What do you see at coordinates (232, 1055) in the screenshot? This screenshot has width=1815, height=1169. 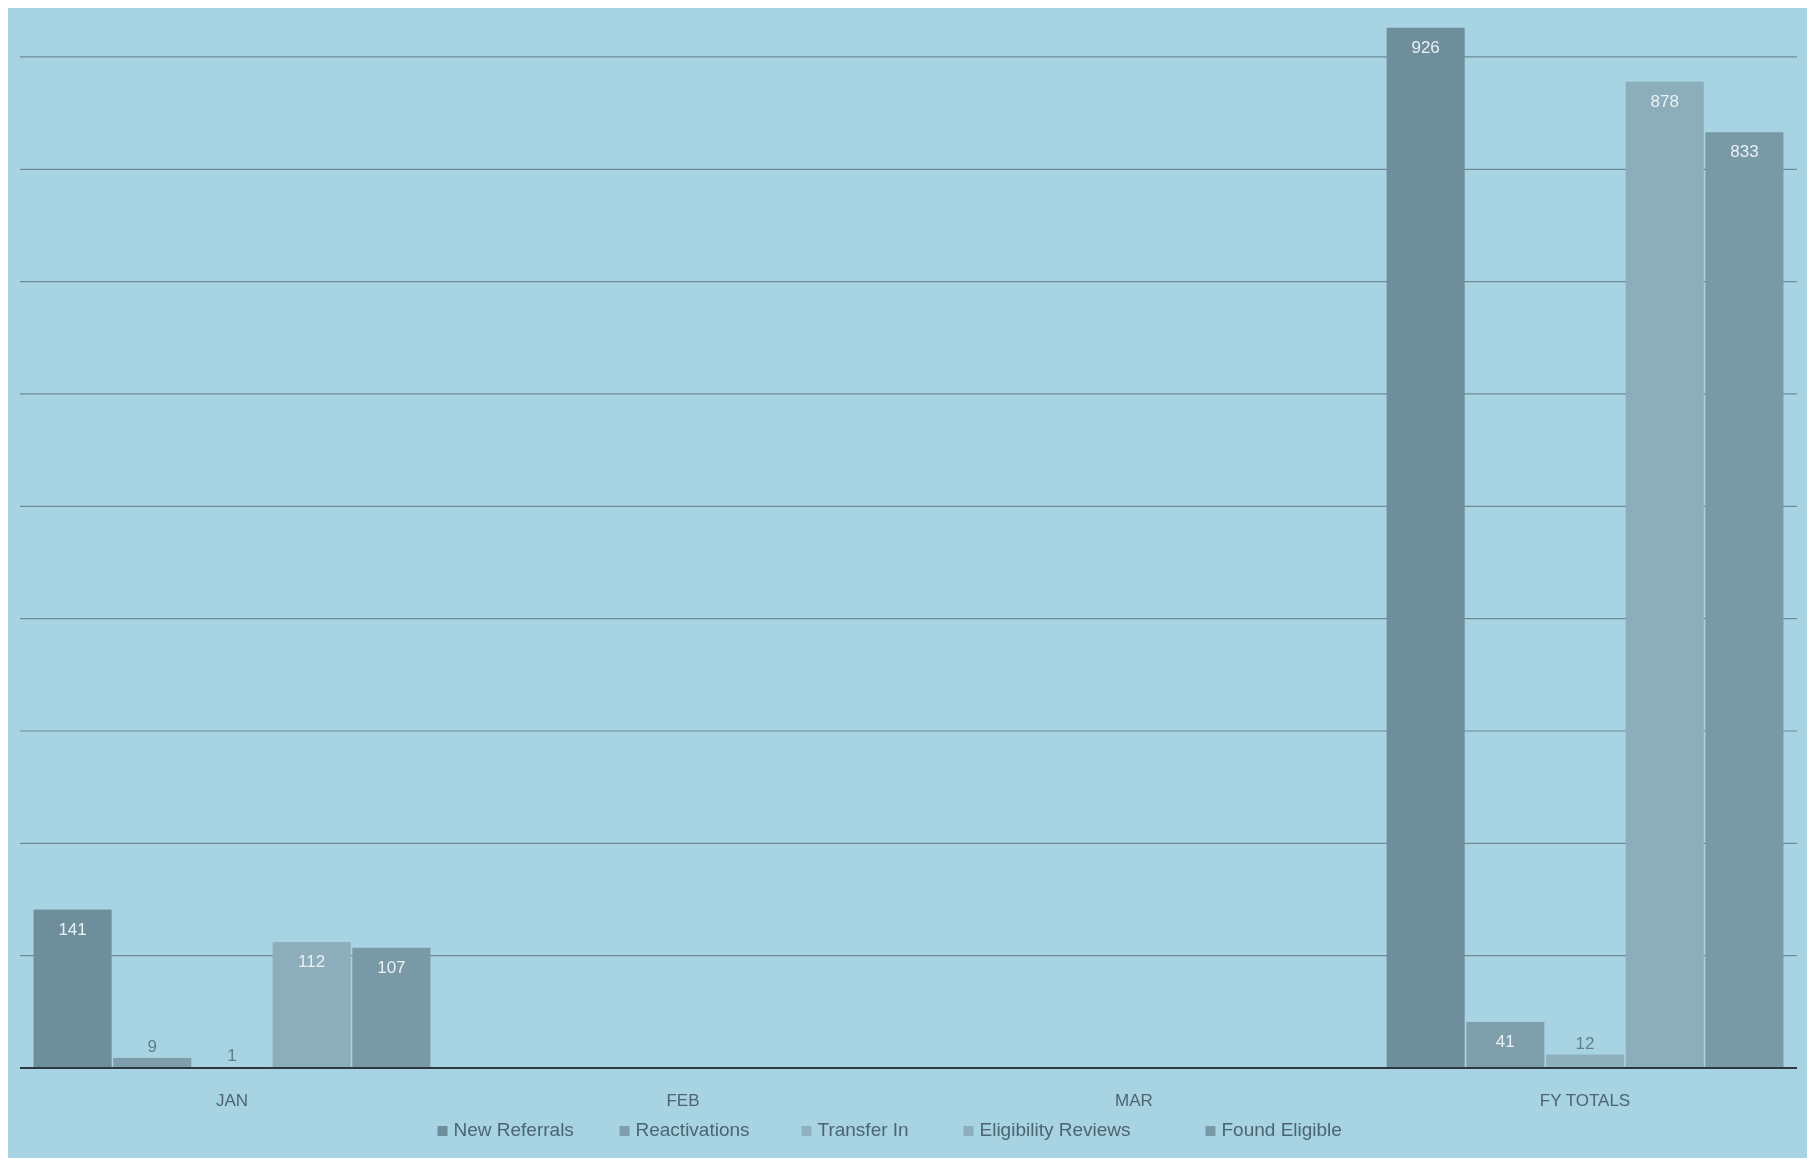 I see `data-label: 1` at bounding box center [232, 1055].